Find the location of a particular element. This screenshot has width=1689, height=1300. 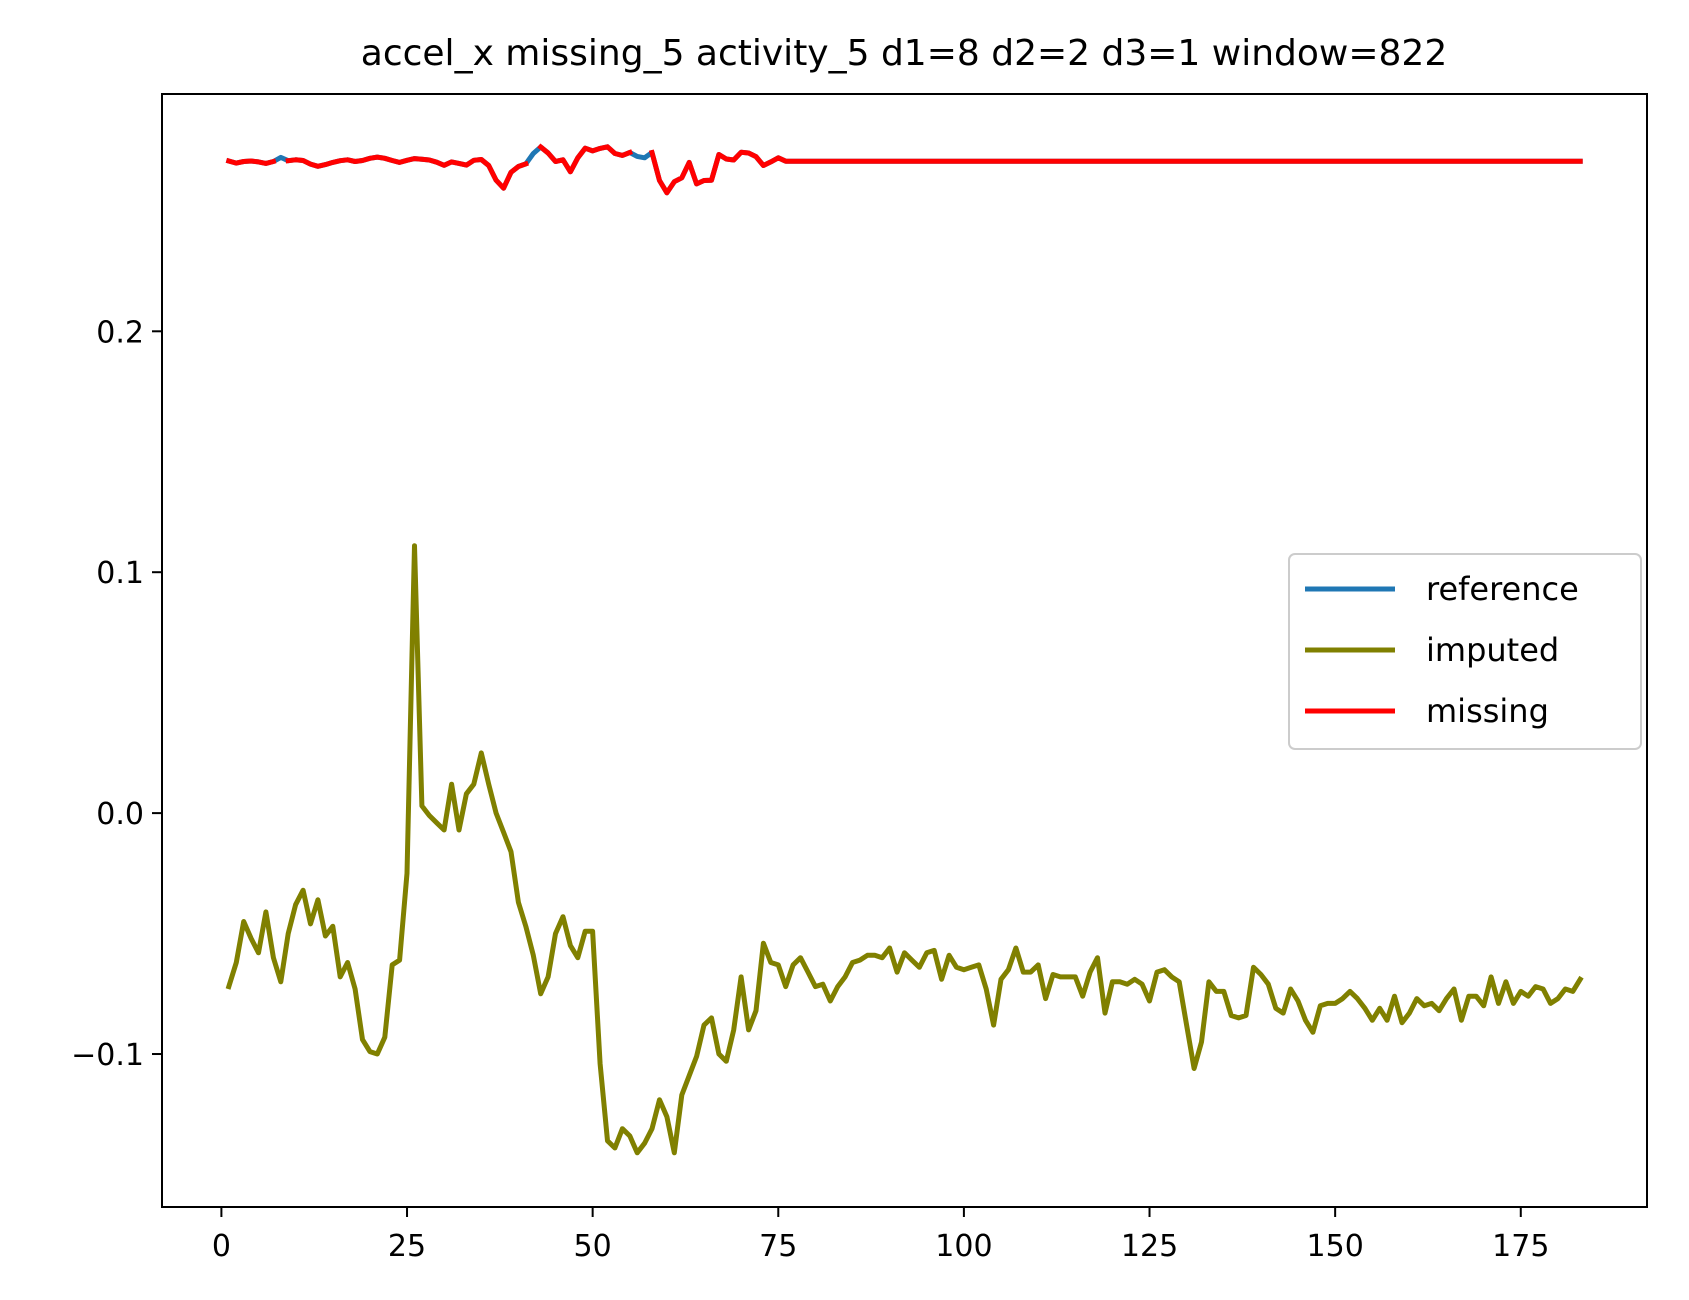

x-axis: 0 25 50 75 100 125 150 175 is located at coordinates (880, 1235).